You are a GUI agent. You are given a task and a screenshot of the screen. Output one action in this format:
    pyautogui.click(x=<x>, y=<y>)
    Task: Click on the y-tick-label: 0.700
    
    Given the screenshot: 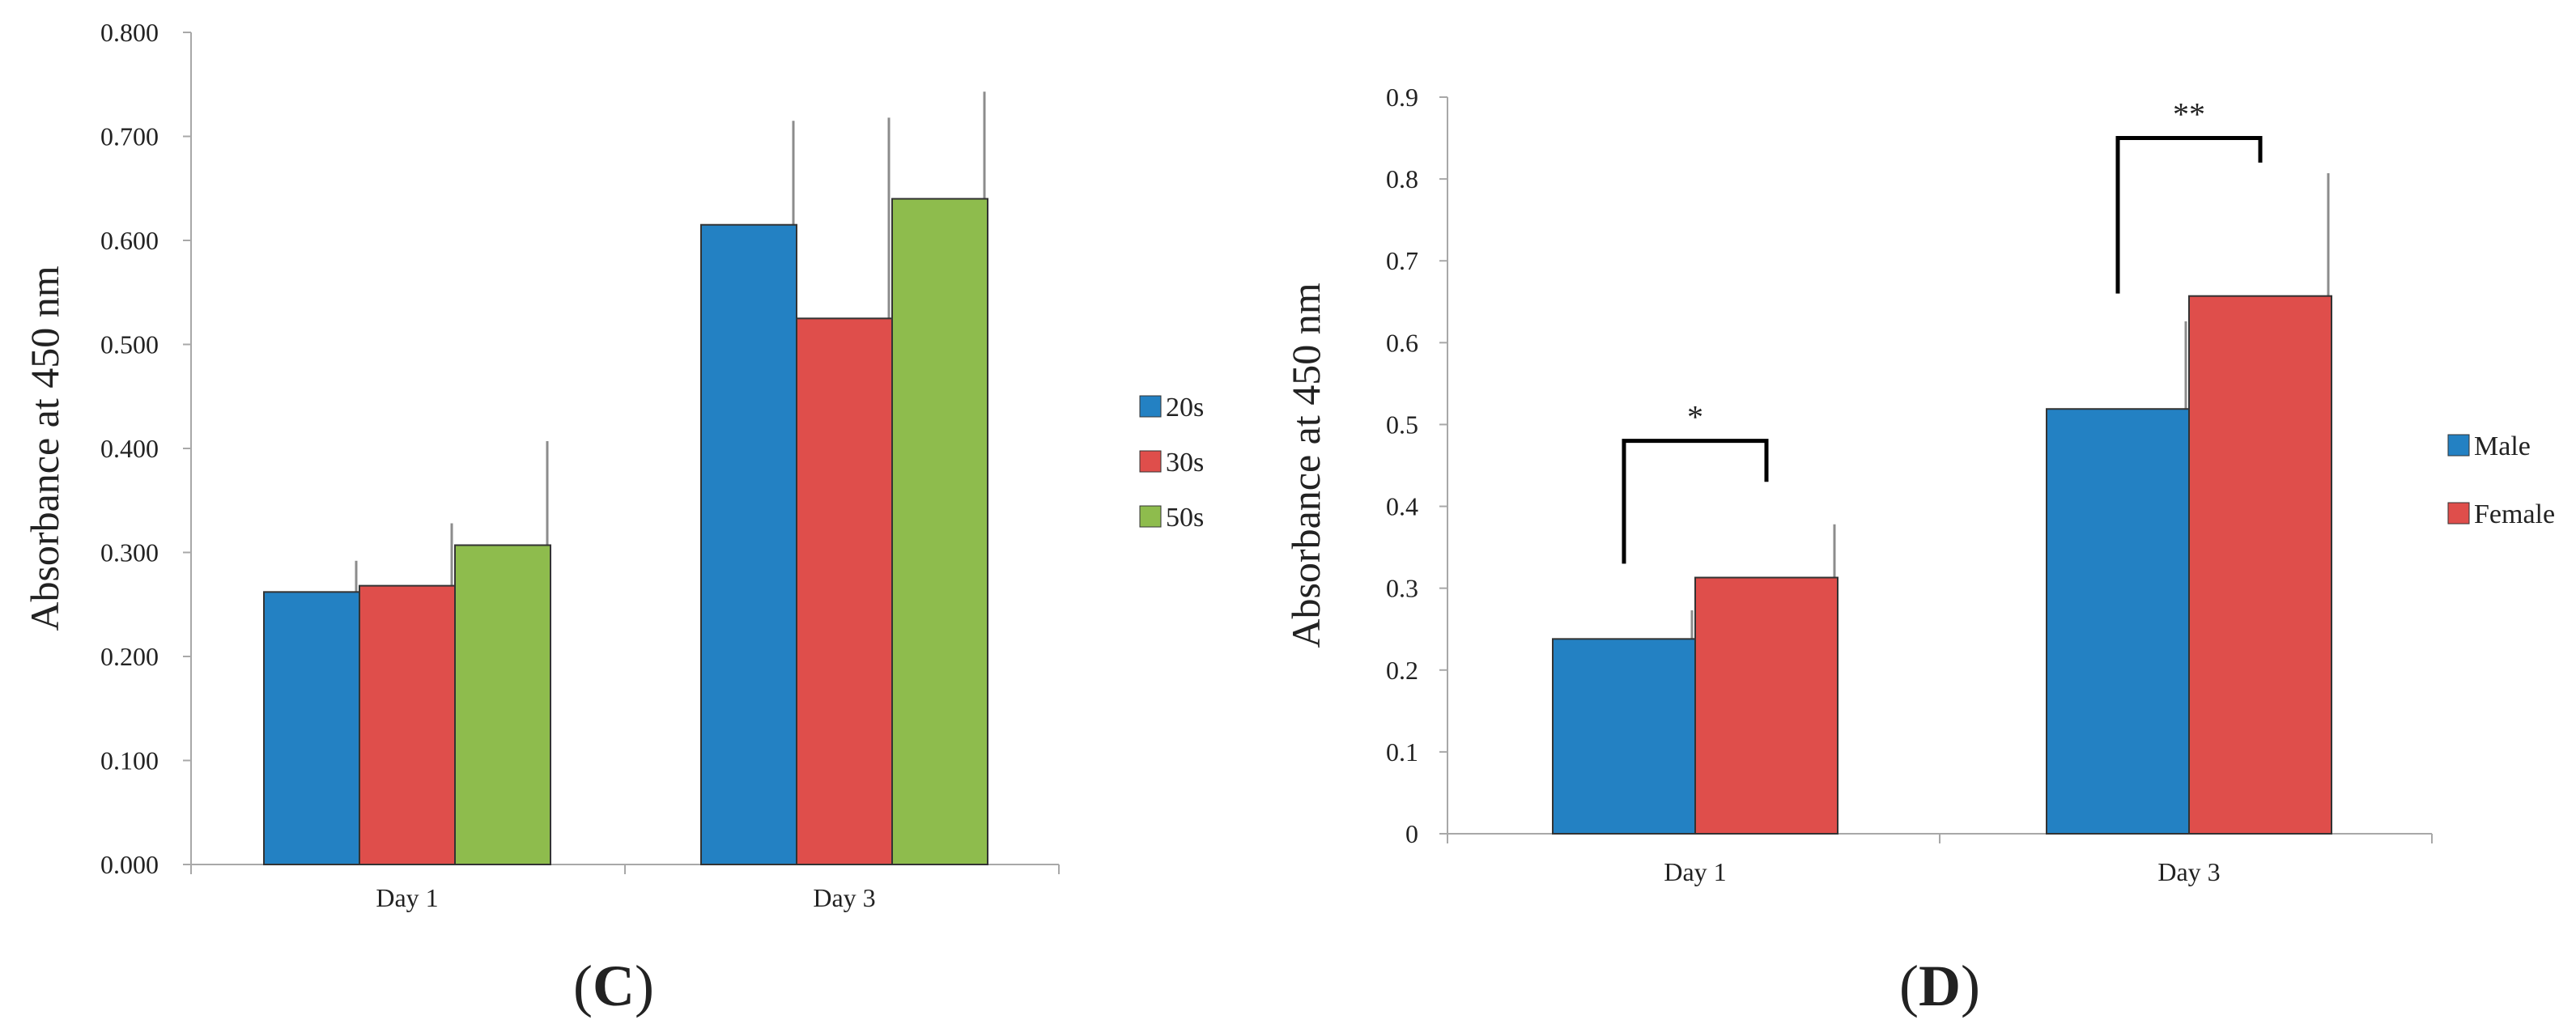 What is the action you would take?
    pyautogui.click(x=129, y=136)
    